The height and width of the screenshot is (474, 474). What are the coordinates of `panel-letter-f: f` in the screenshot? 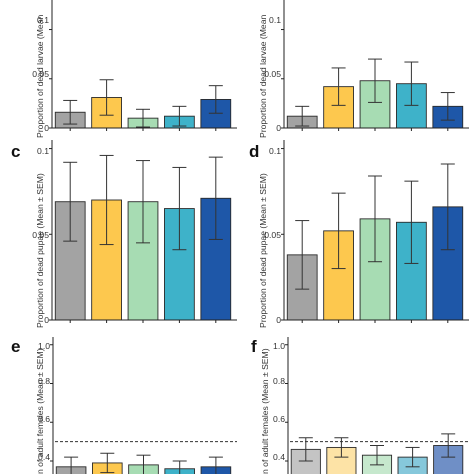 It's located at (254, 346).